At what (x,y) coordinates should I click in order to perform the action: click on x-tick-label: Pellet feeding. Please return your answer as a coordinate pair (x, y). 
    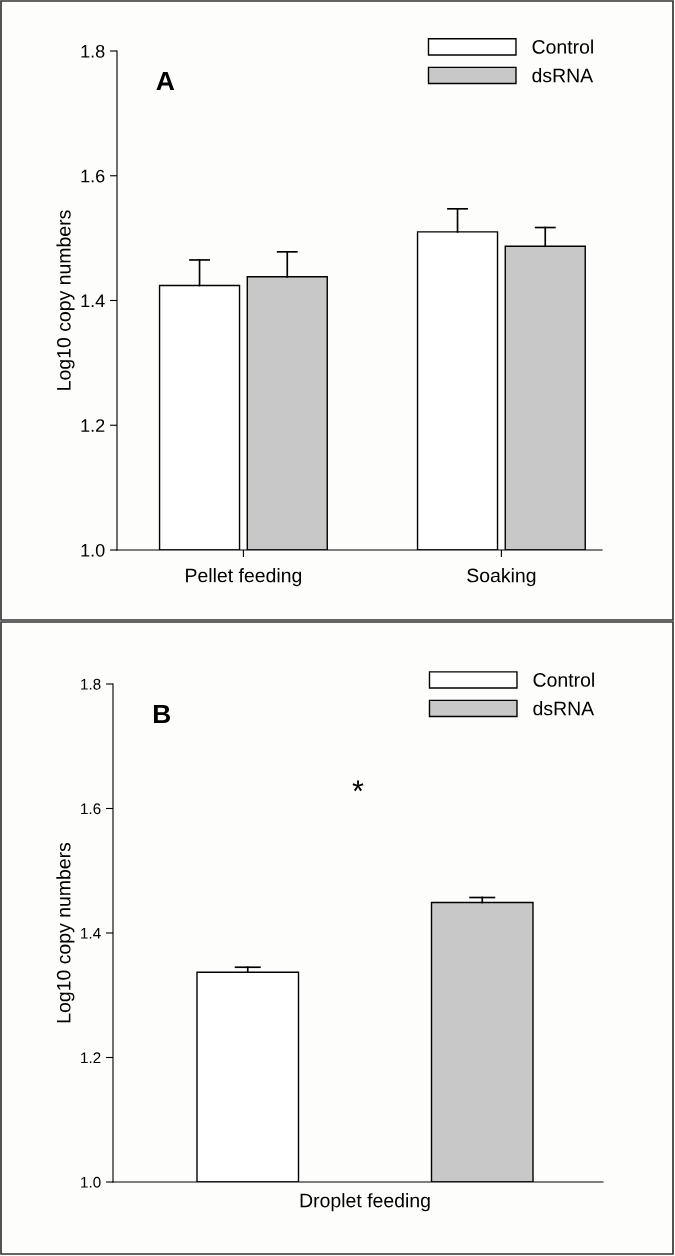
    Looking at the image, I should click on (244, 577).